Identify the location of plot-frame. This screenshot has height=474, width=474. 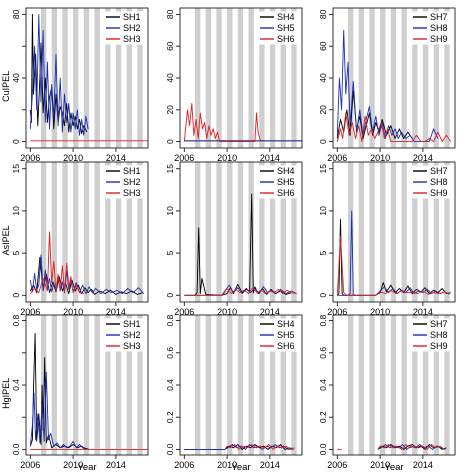
(241, 232).